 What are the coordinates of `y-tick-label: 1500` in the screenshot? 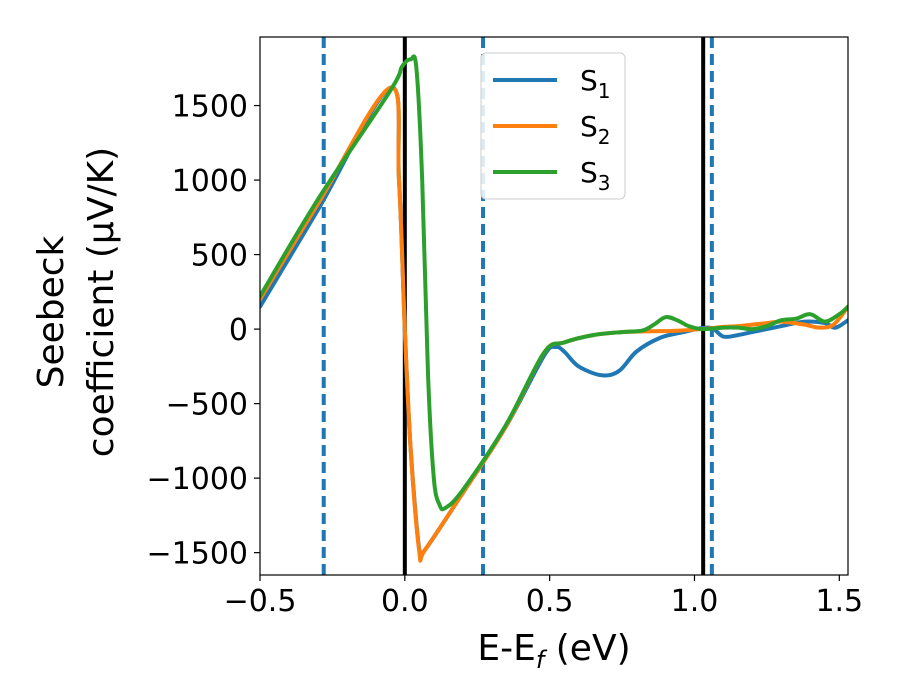 It's located at (210, 107).